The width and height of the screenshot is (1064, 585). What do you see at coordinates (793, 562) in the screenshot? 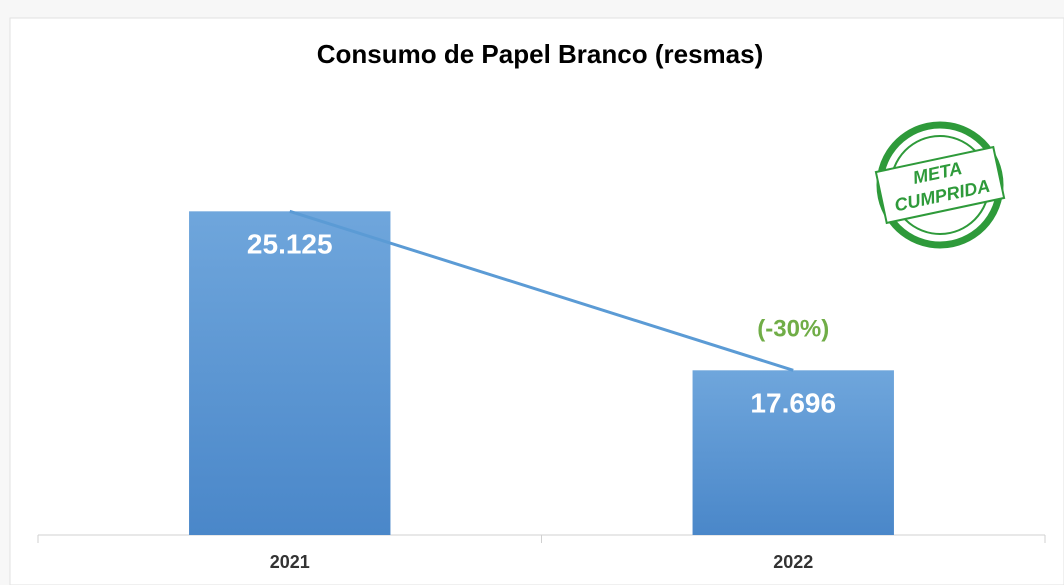
I see `x-tick-label: 2022` at bounding box center [793, 562].